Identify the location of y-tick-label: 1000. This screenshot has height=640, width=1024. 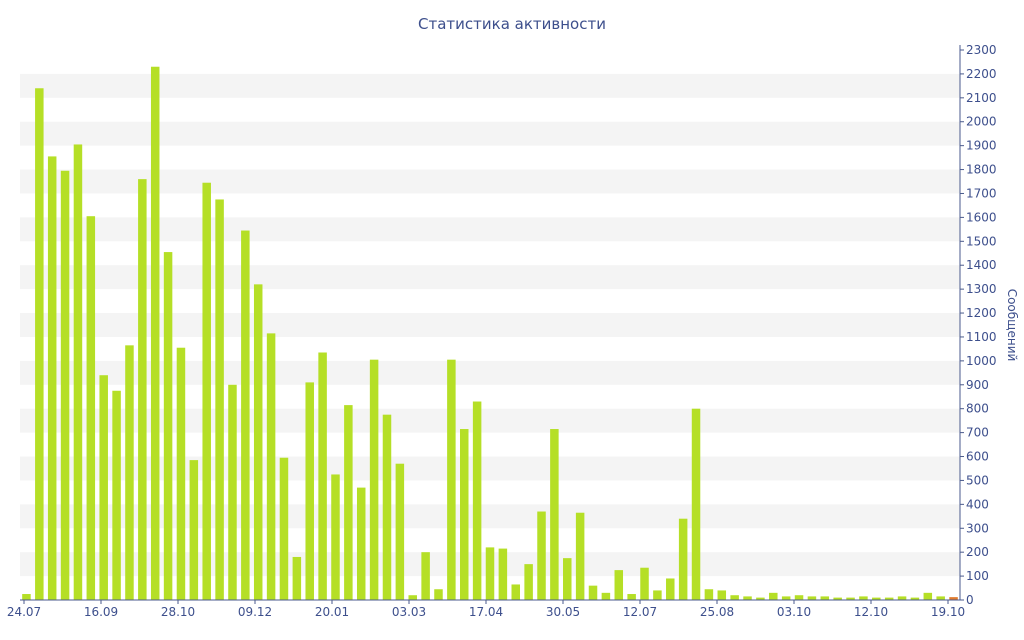
(981, 361).